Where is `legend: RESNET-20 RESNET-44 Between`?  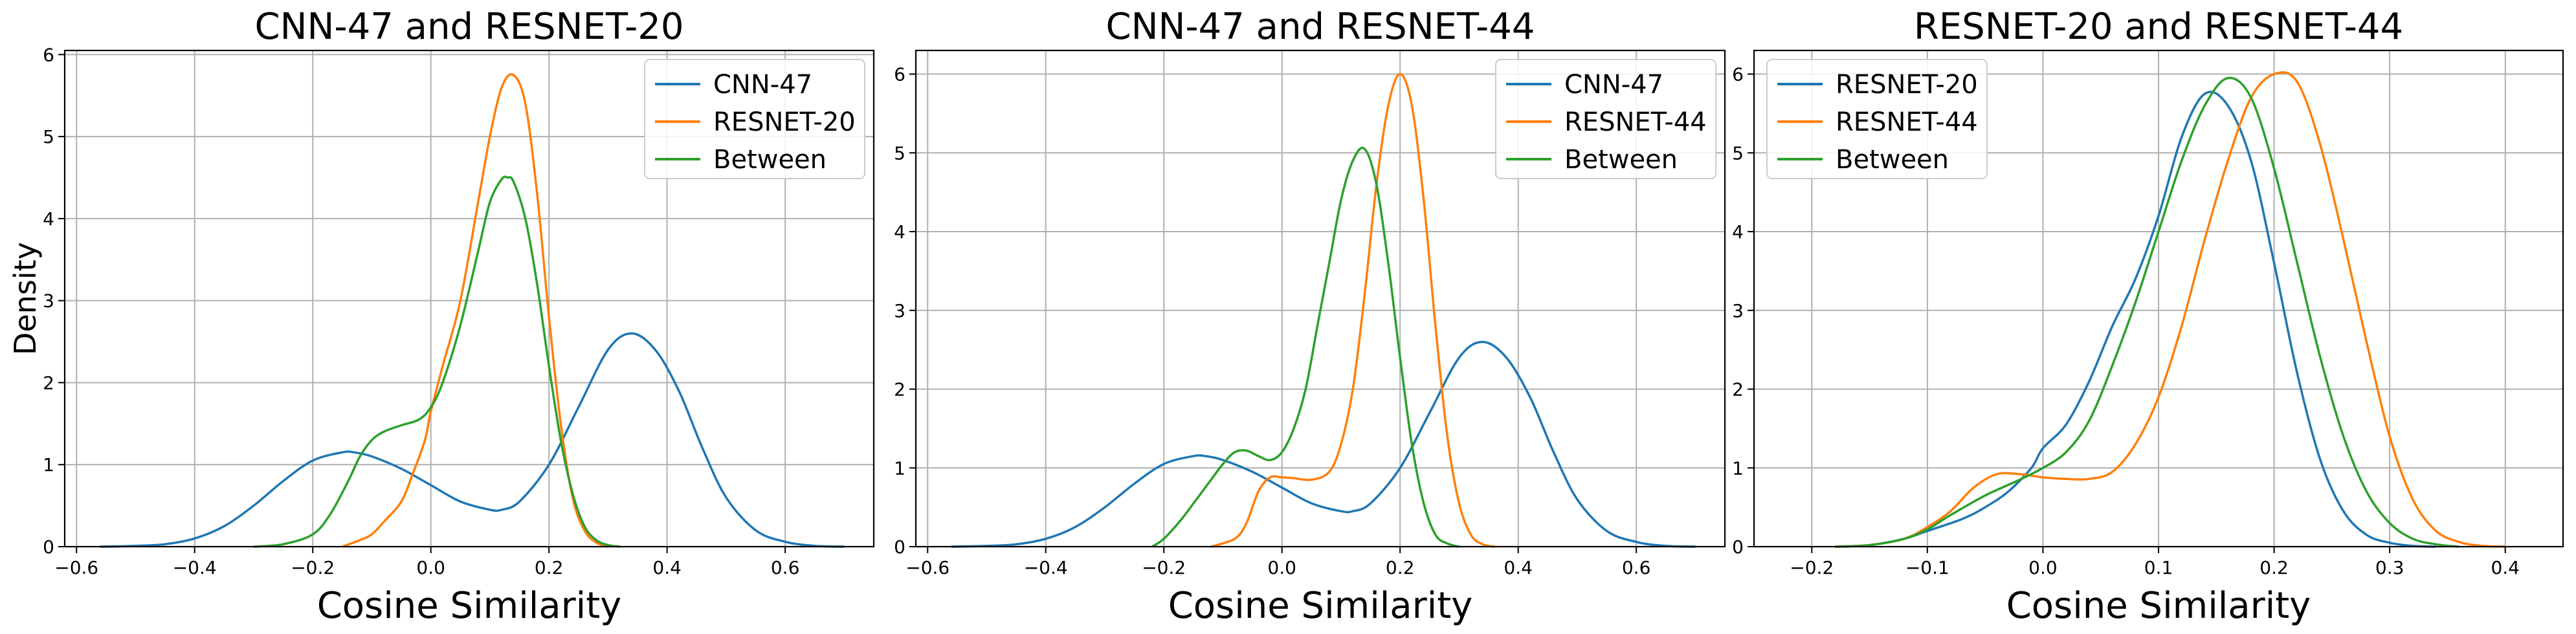
legend: RESNET-20 RESNET-44 Between is located at coordinates (1877, 119).